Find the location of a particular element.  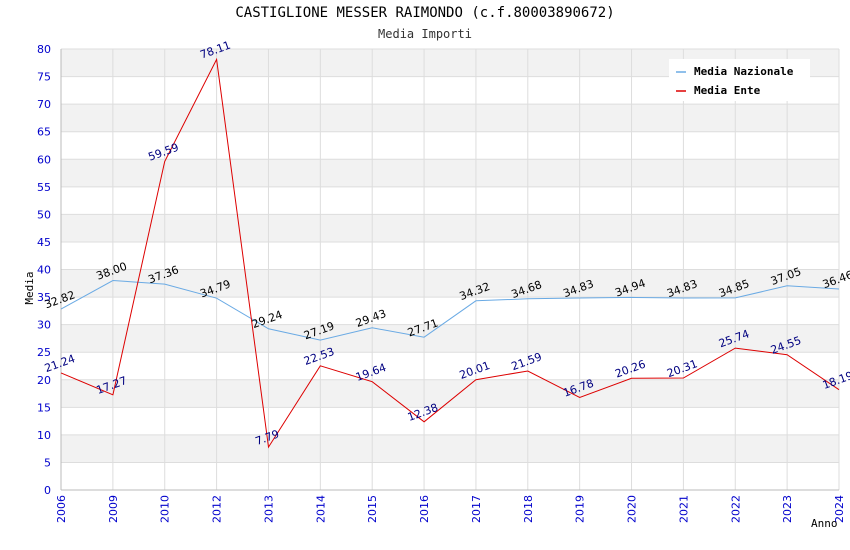

legend: Media Nazionale Media Ente is located at coordinates (739, 80).